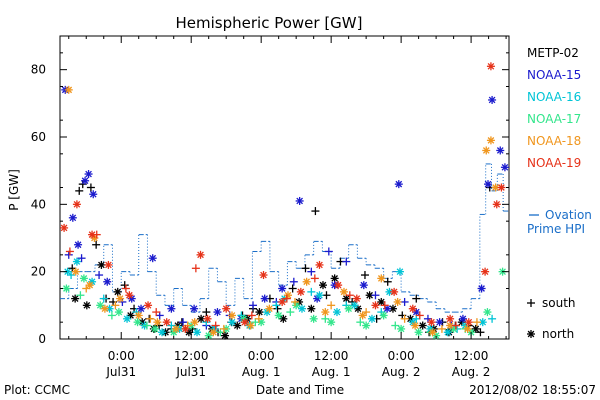 The image size is (600, 400). What do you see at coordinates (37, 390) in the screenshot?
I see `footer-source: Plot: CCMC` at bounding box center [37, 390].